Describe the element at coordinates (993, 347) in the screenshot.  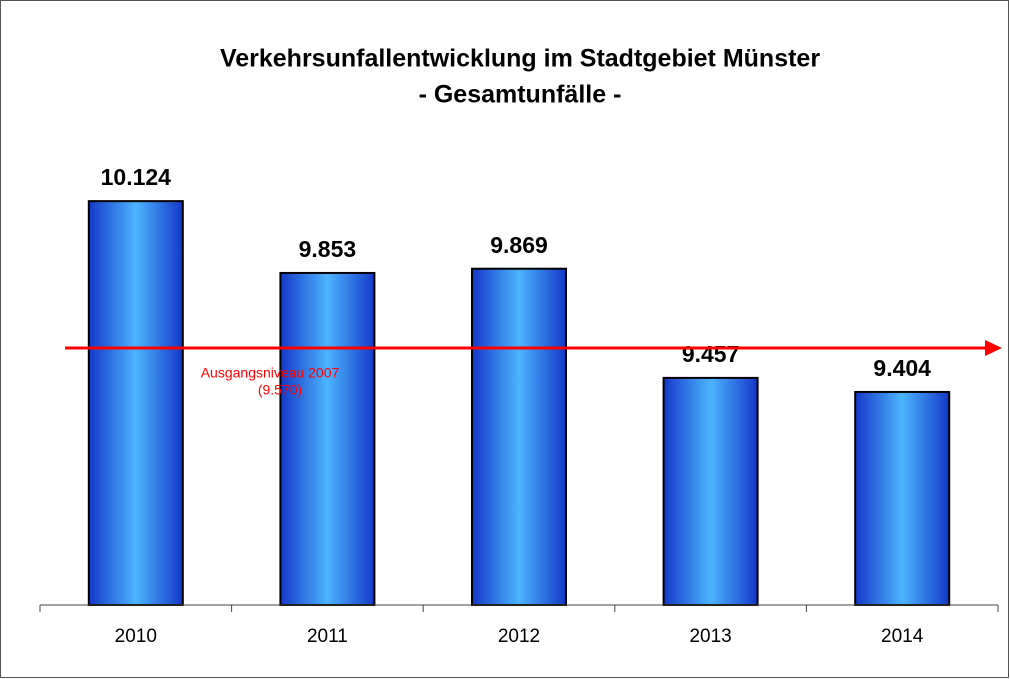
I see `reference-arrow` at that location.